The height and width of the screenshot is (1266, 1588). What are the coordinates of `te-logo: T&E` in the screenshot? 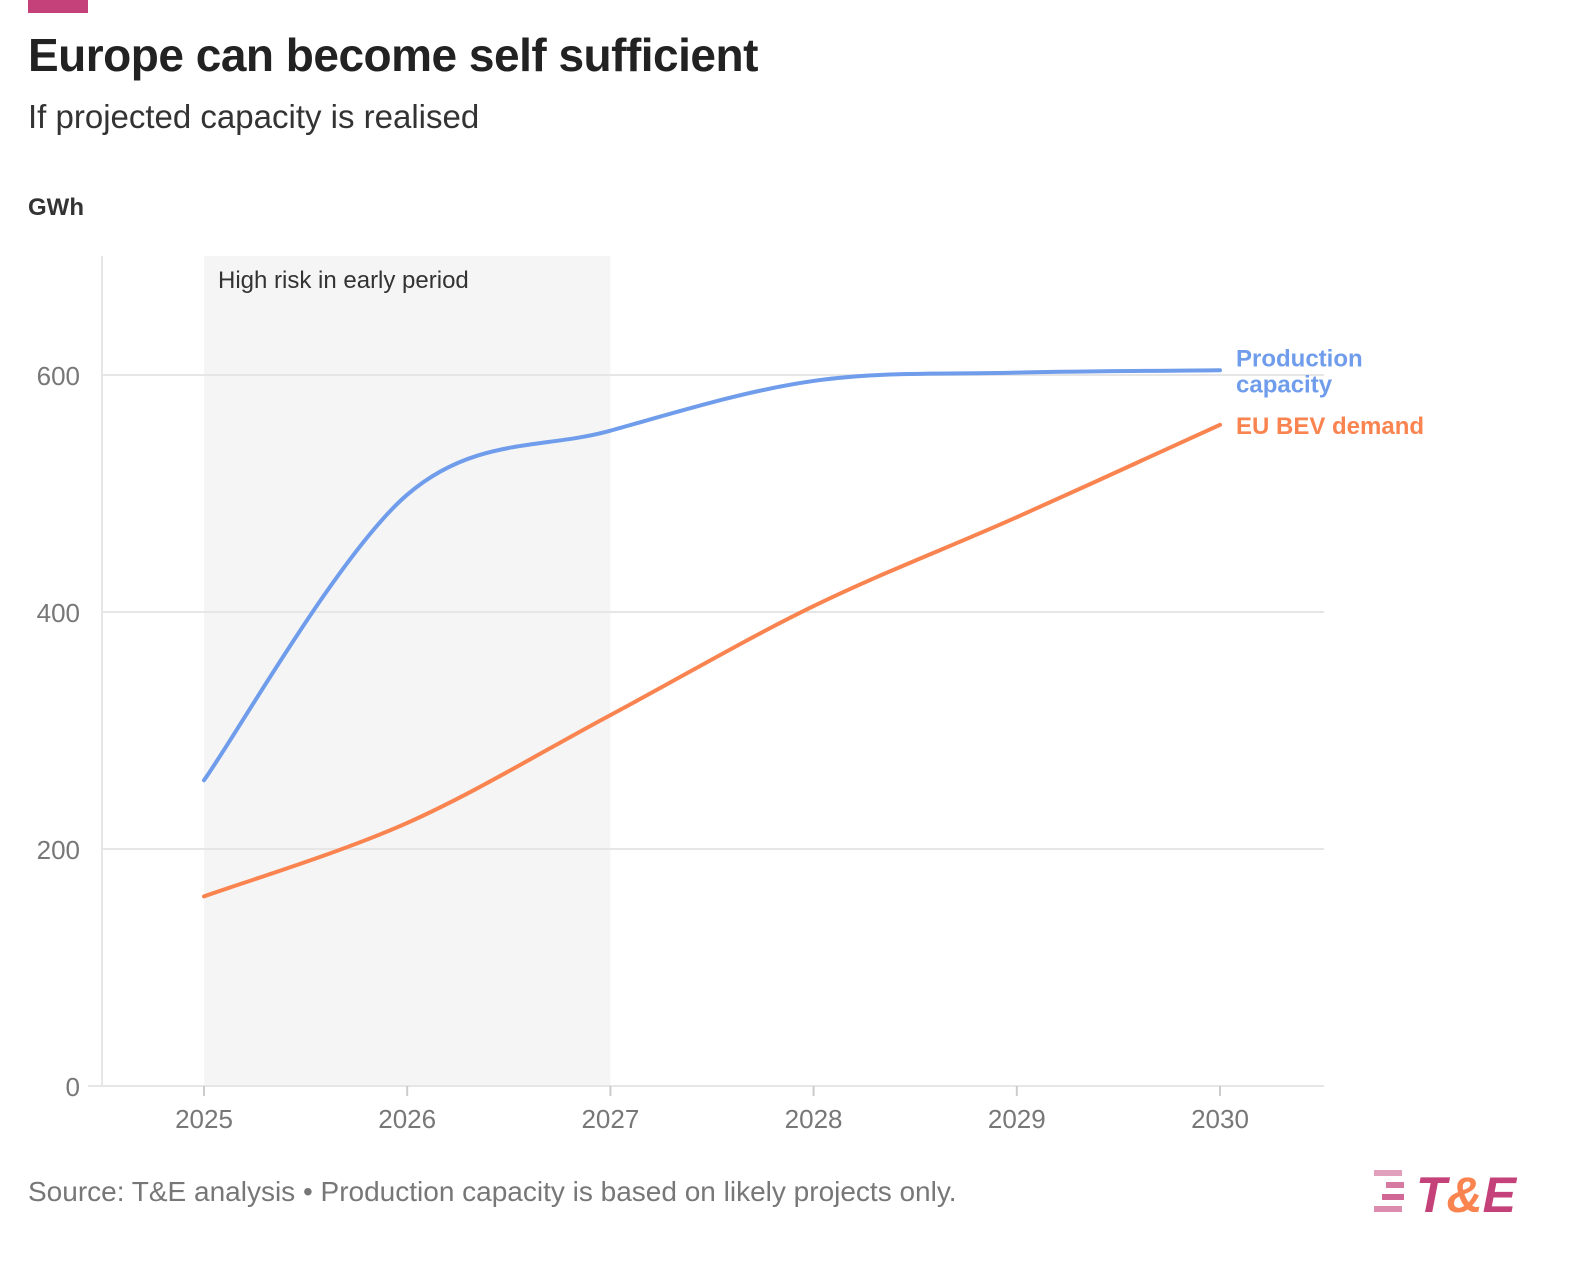 It's located at (1459, 1192).